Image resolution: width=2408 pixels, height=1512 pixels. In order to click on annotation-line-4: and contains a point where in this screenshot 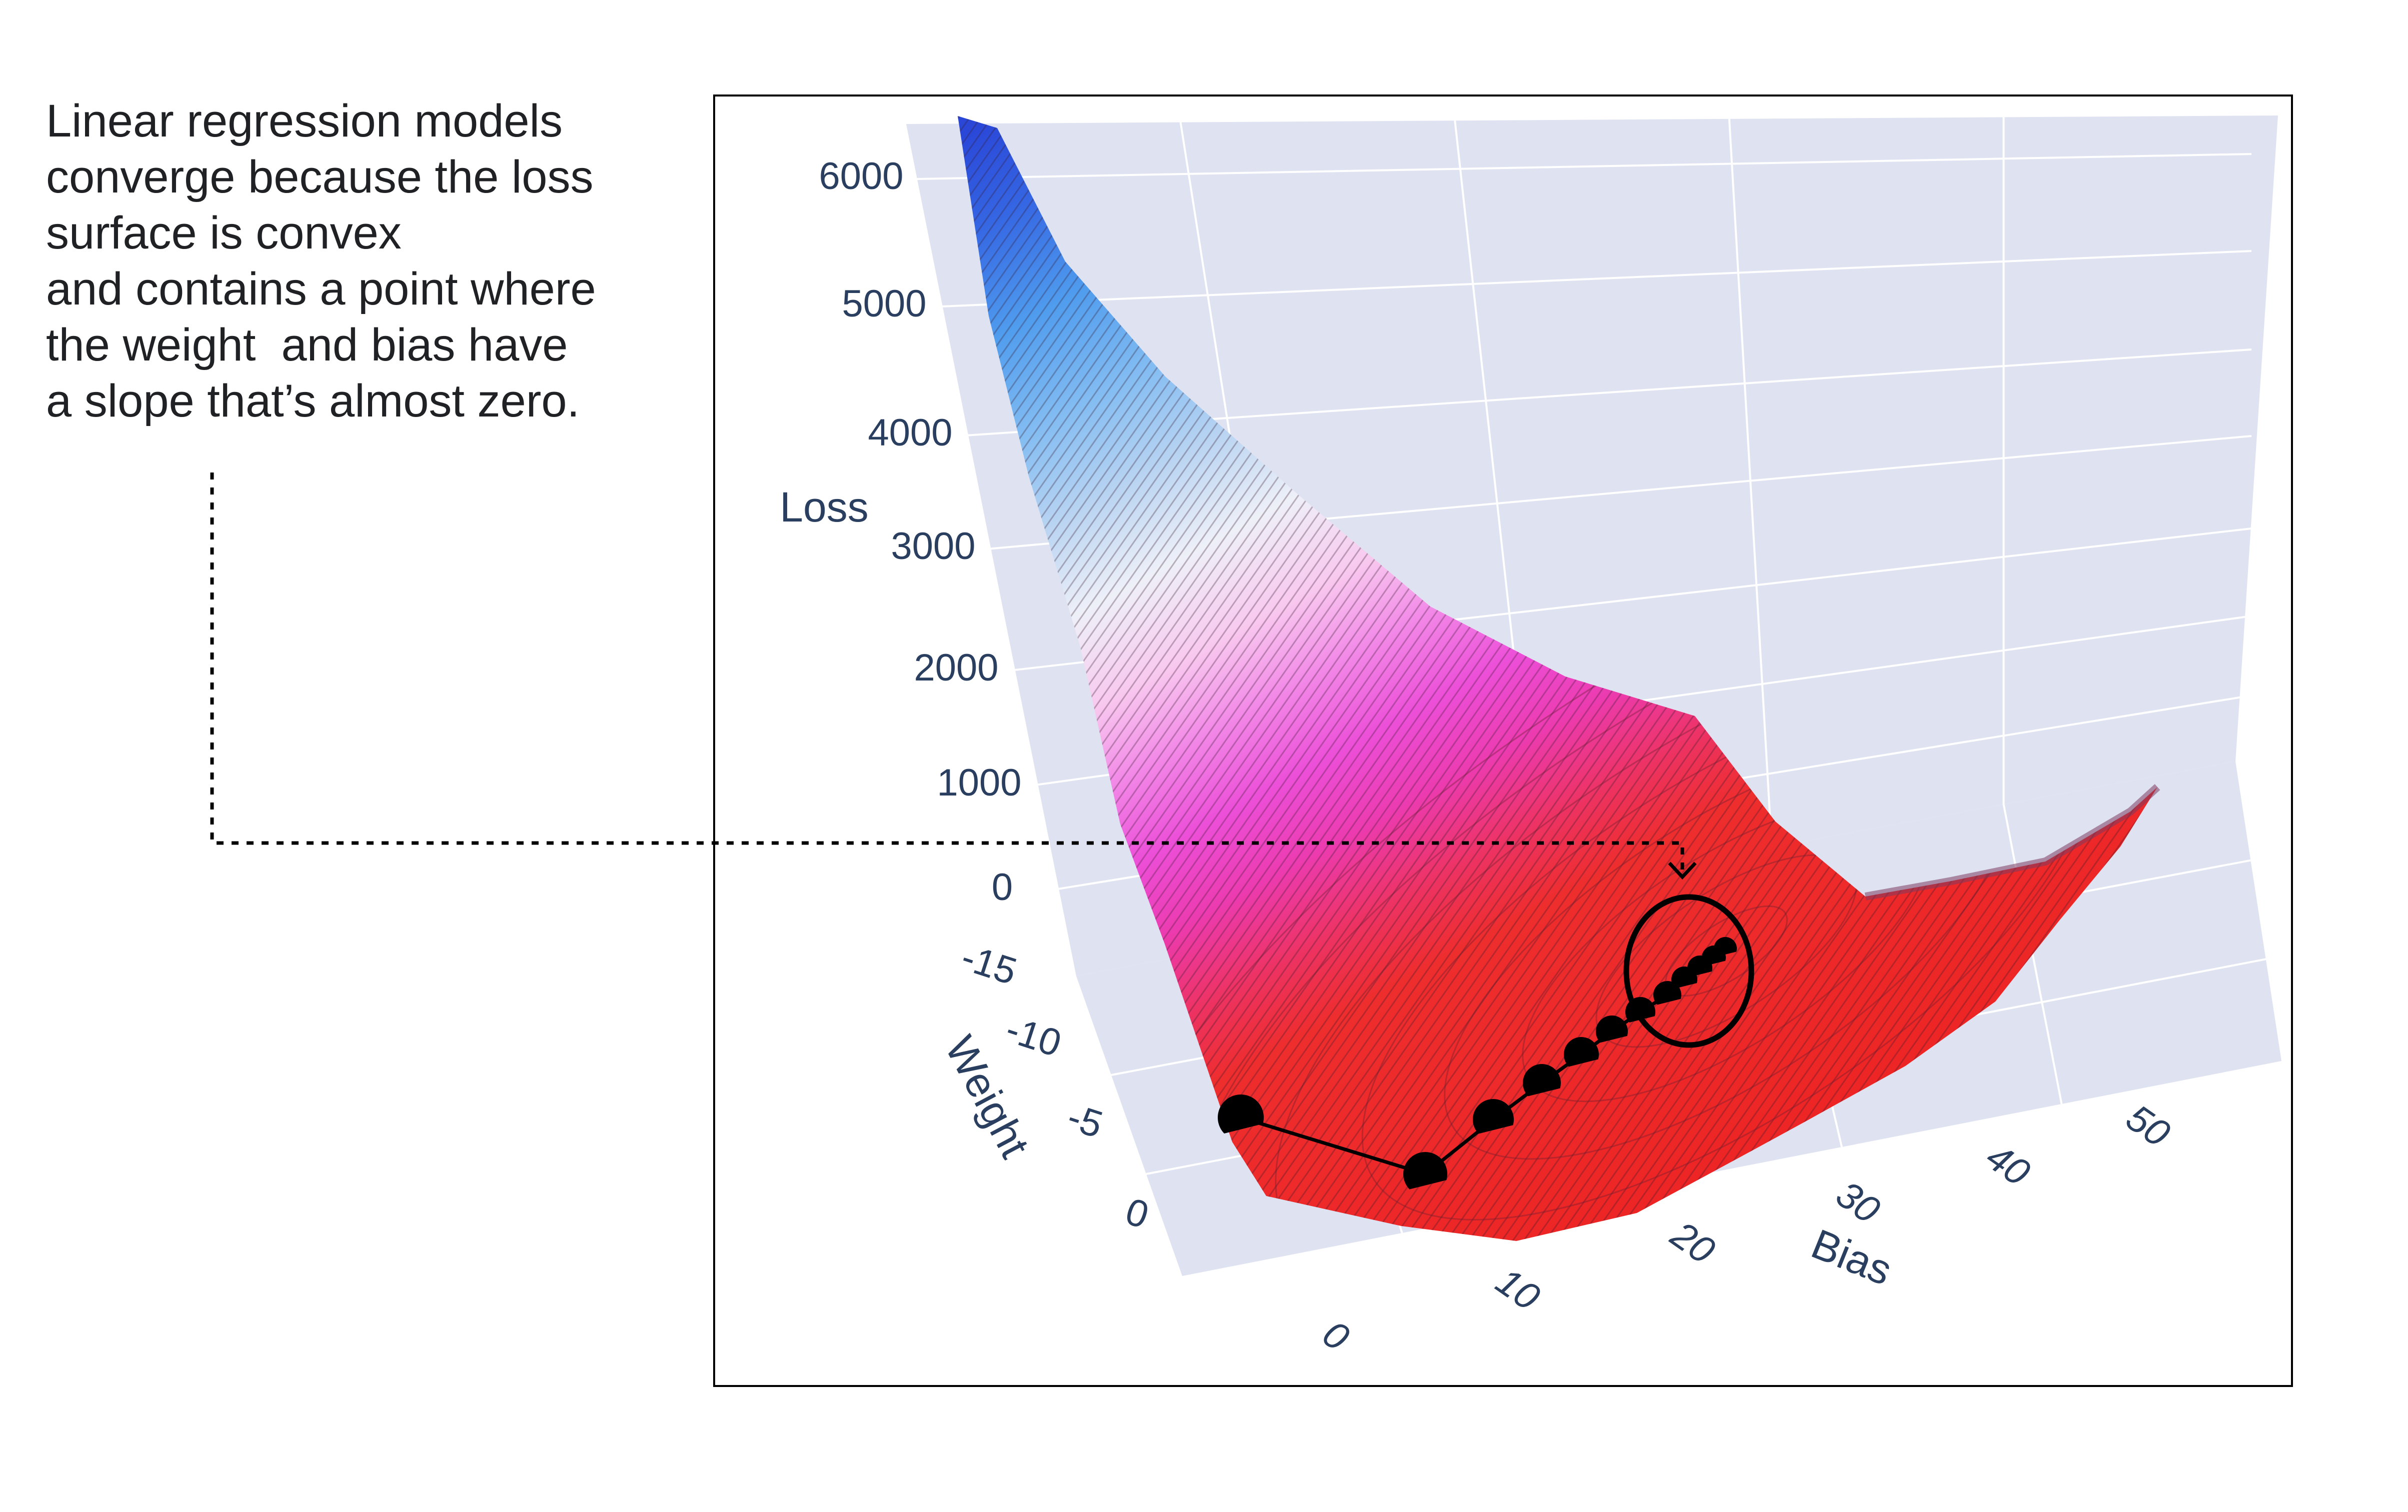, I will do `click(321, 289)`.